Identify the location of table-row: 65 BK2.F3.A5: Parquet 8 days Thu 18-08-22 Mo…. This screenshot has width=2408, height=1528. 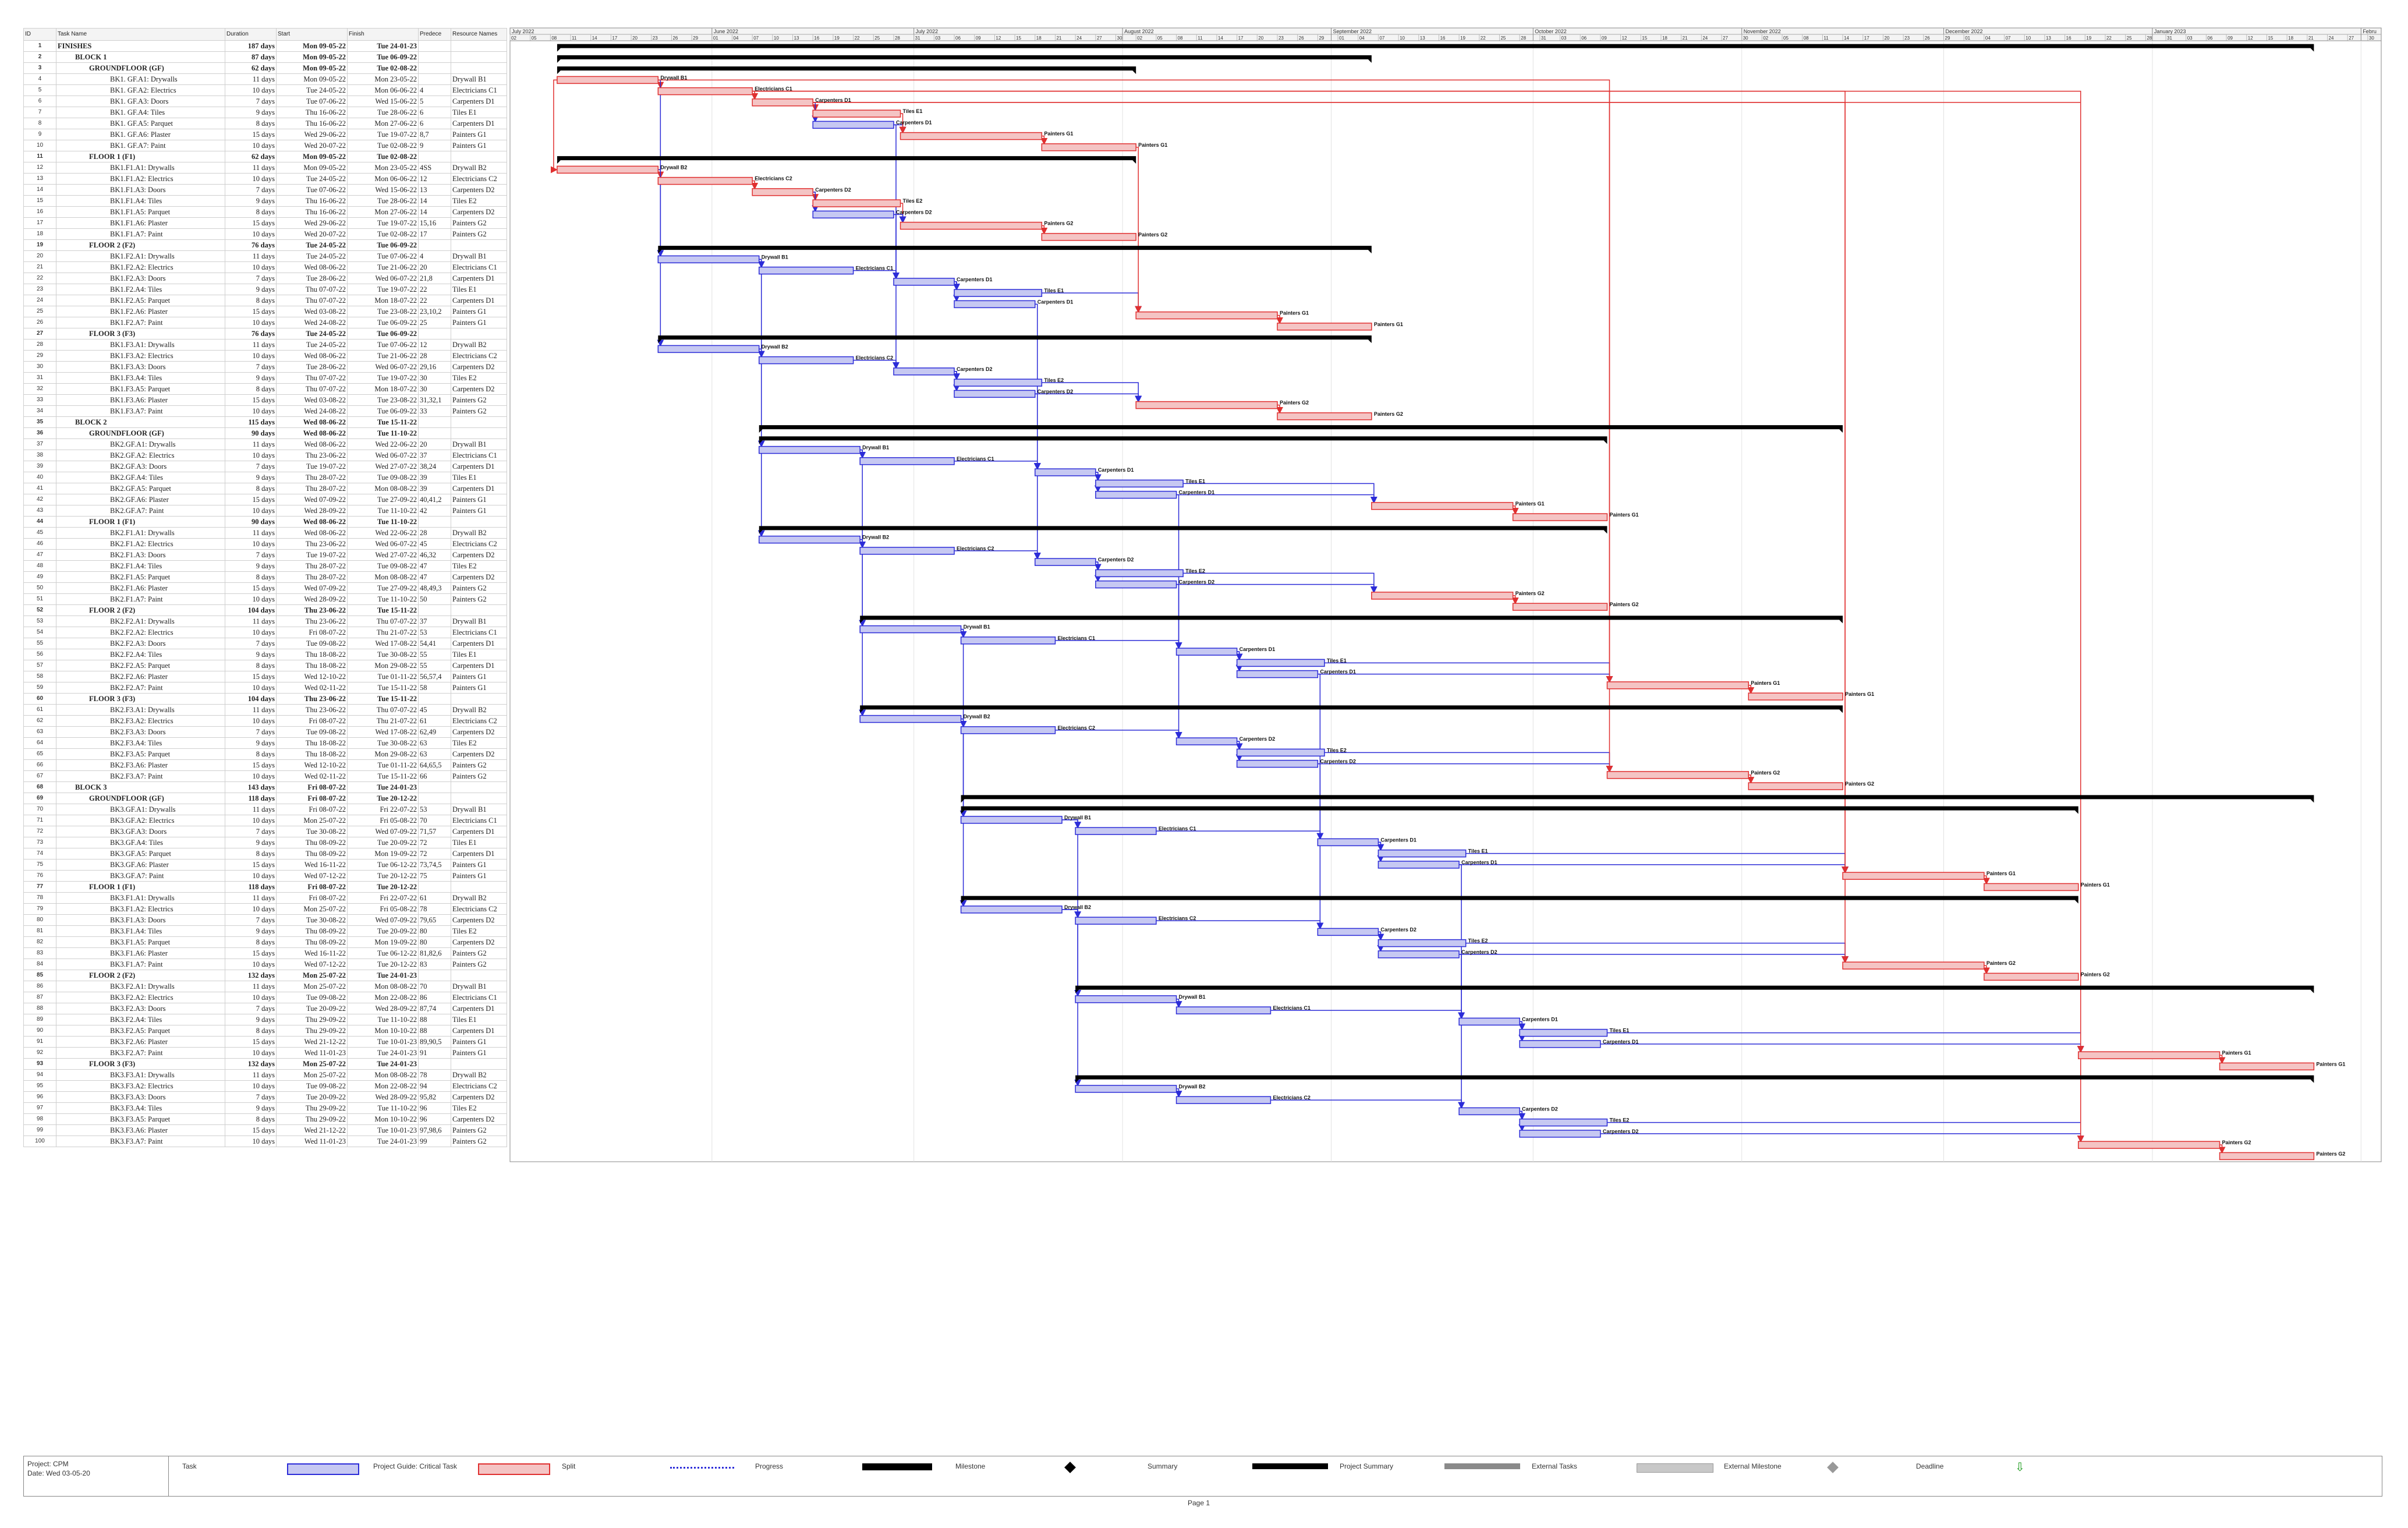
(265, 754).